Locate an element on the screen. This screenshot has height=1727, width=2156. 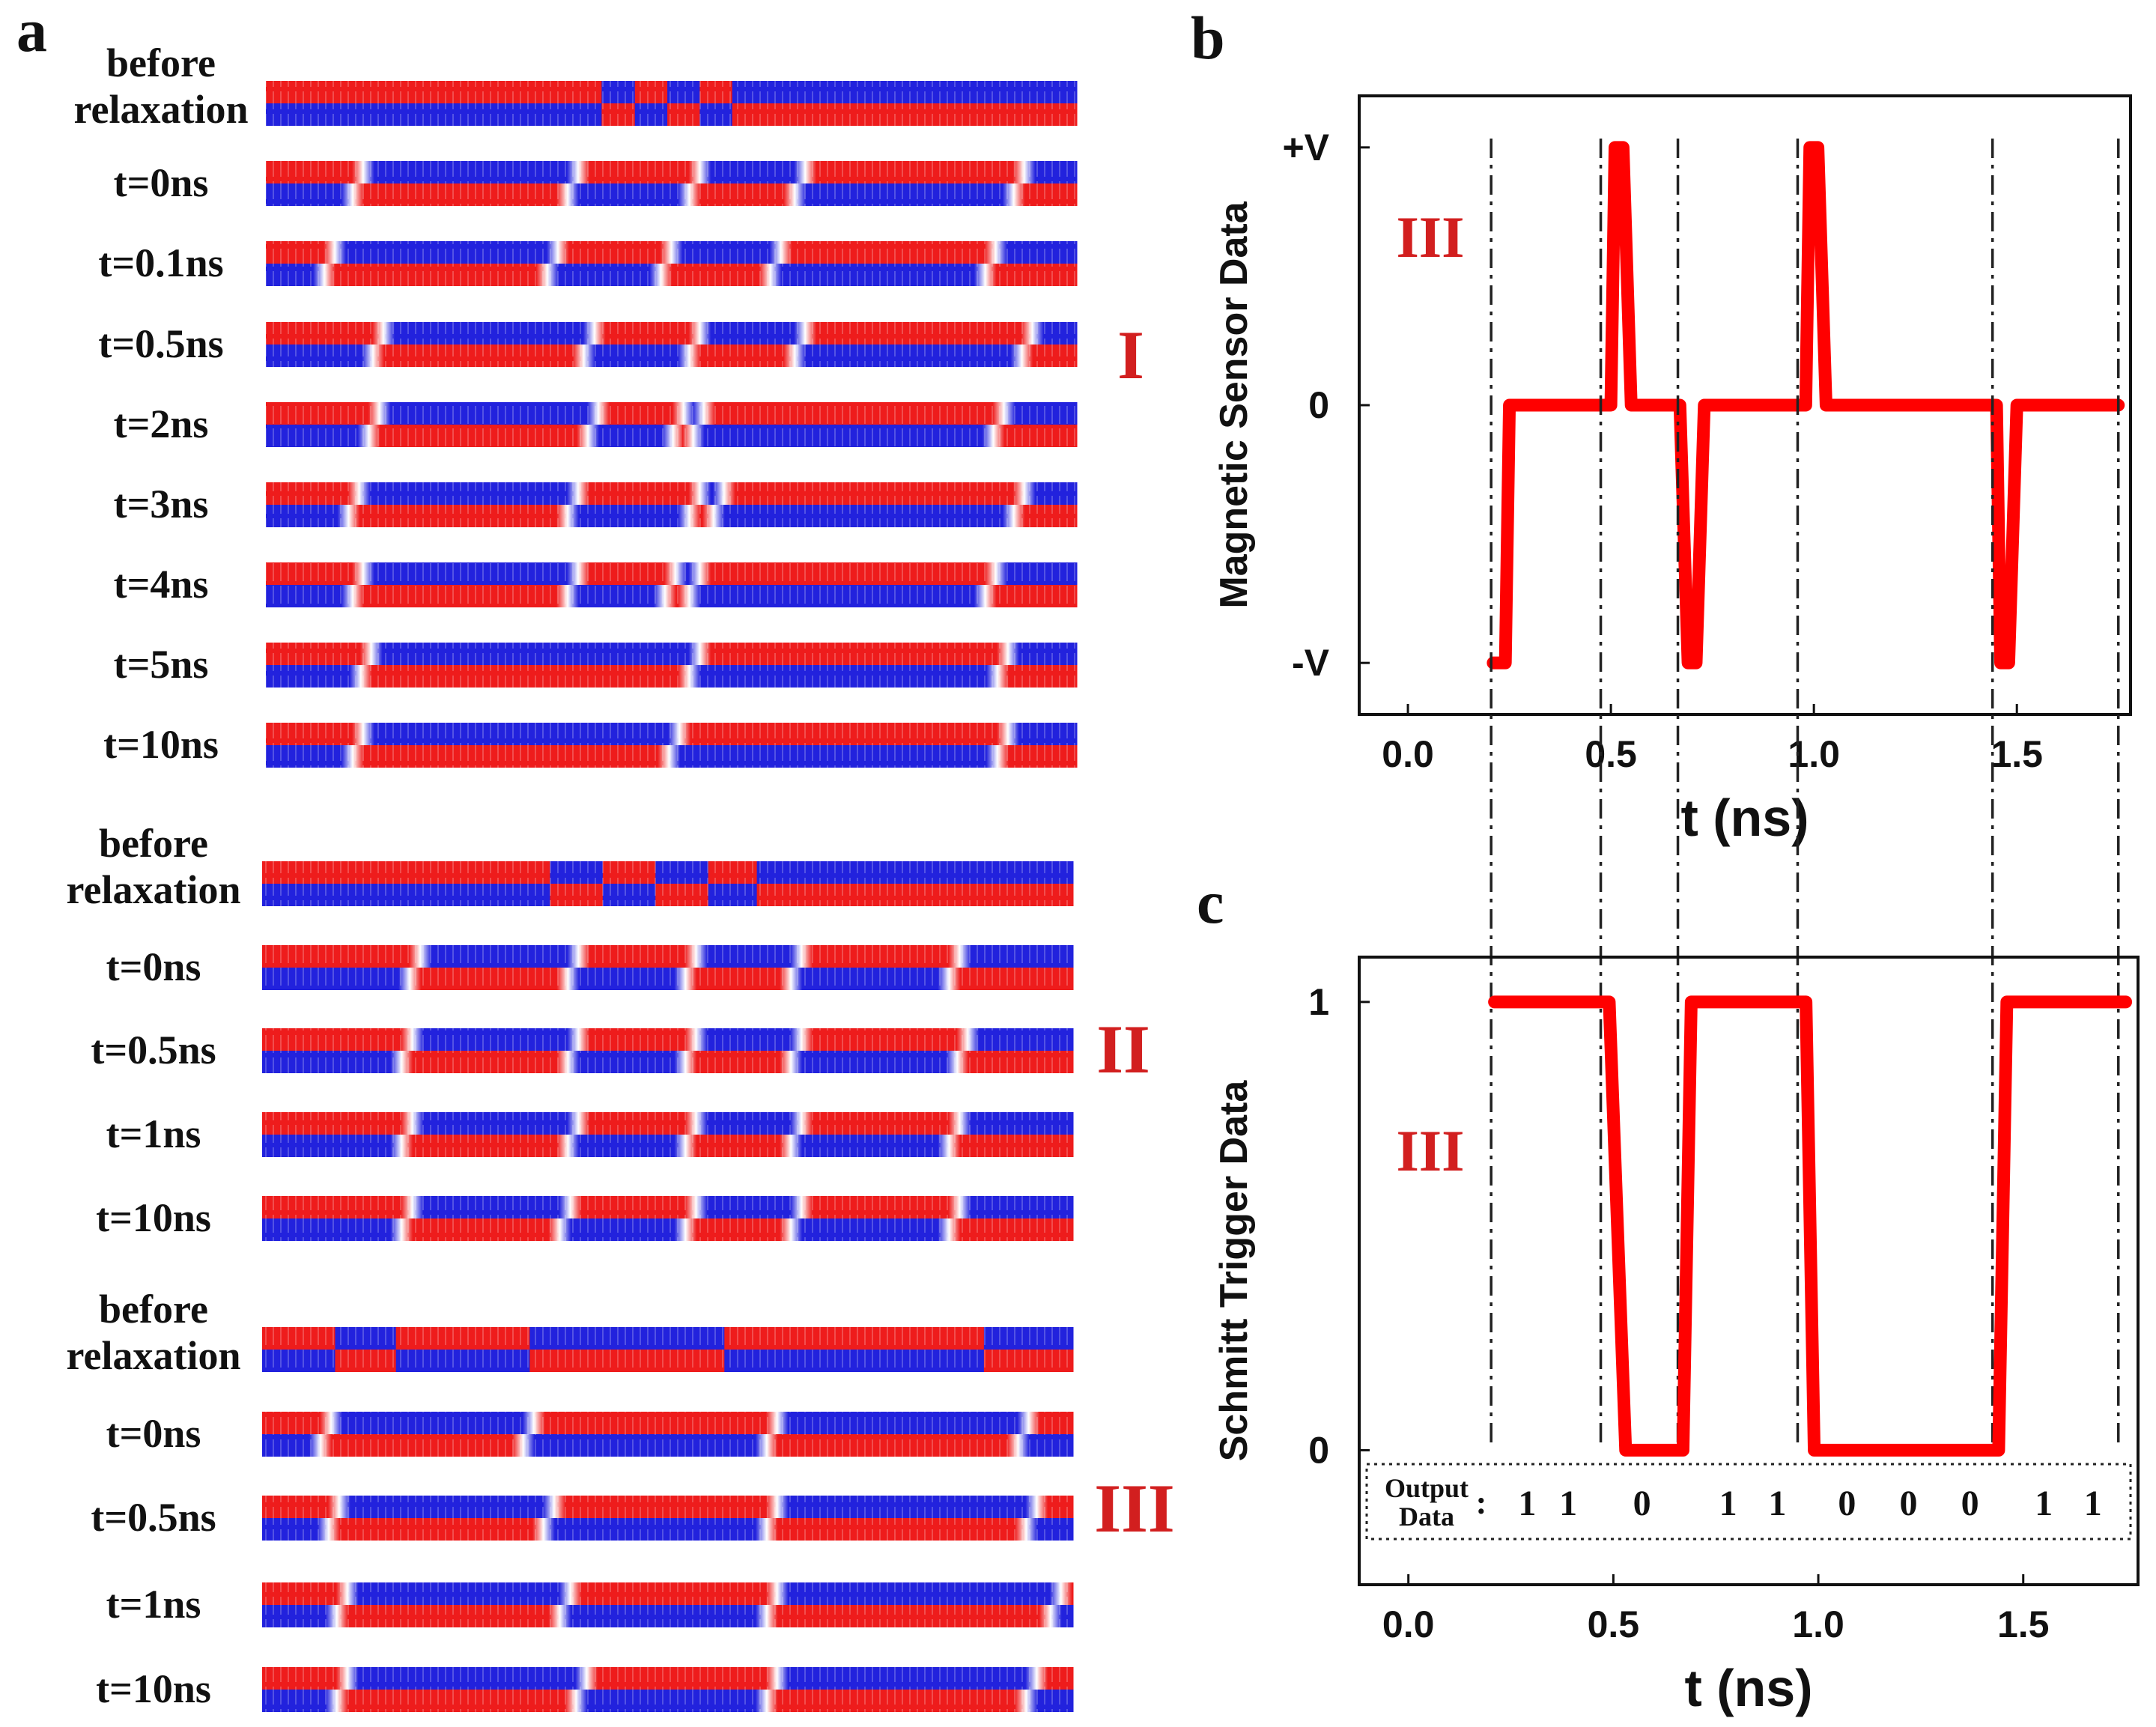
row-label: t=3ns is located at coordinates (161, 504).